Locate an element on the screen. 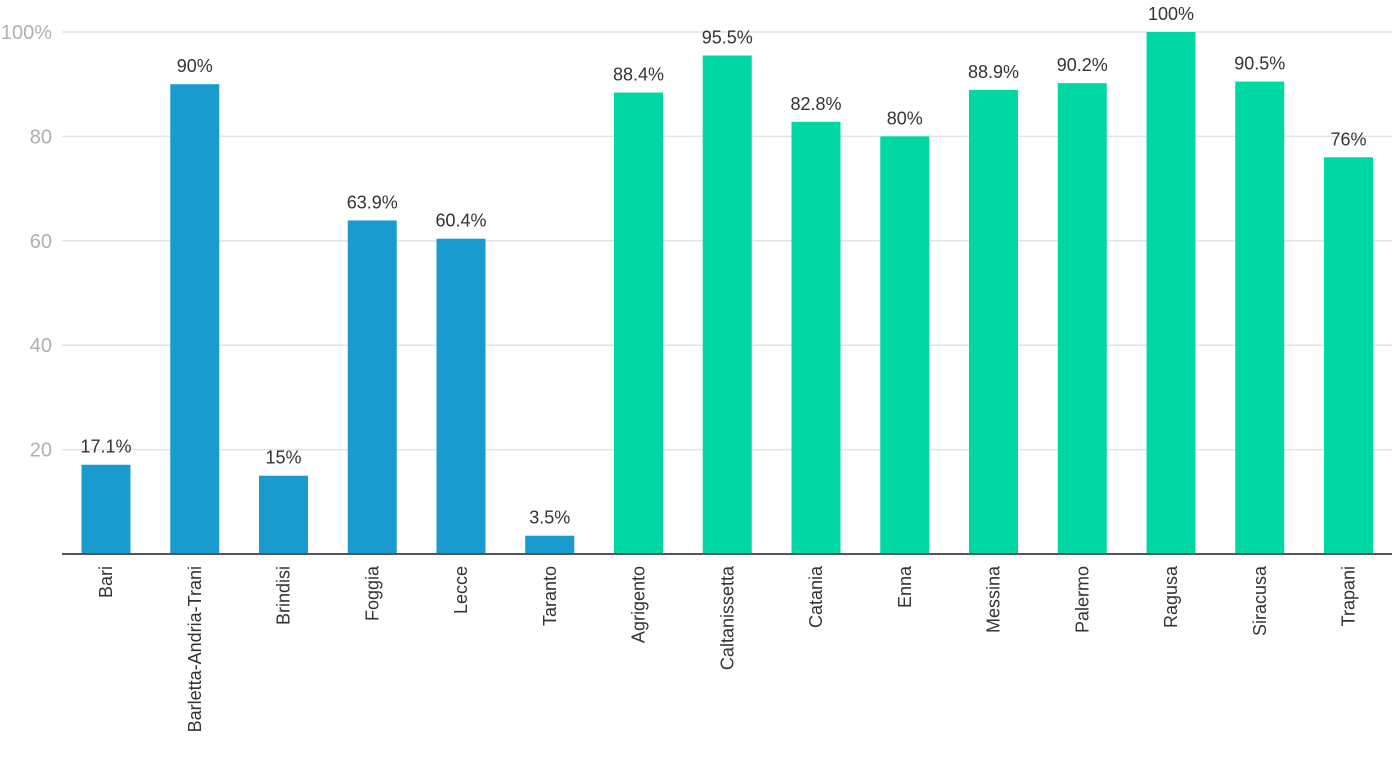 The width and height of the screenshot is (1396, 760). bar-value-label: 15% is located at coordinates (283, 458).